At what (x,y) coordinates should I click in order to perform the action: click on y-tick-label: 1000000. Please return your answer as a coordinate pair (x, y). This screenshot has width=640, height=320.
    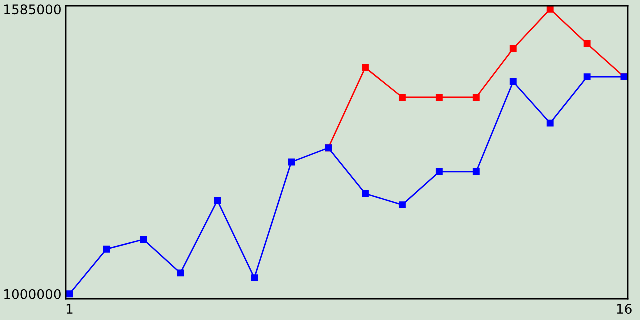
    Looking at the image, I should click on (32, 294).